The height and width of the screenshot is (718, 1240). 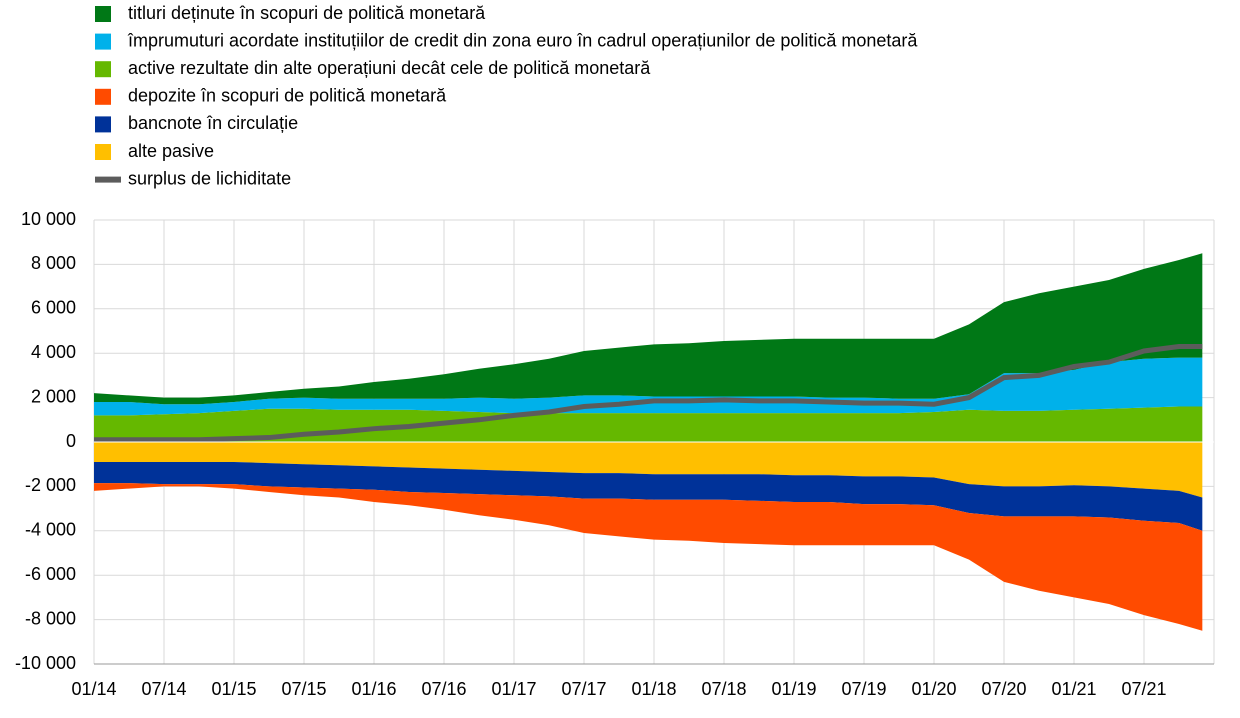 What do you see at coordinates (50, 574) in the screenshot?
I see `y-tick-label: -6 000` at bounding box center [50, 574].